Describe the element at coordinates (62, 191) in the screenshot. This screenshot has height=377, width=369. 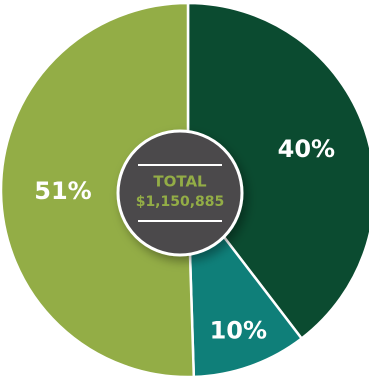
I see `slice-label-2: 51%` at that location.